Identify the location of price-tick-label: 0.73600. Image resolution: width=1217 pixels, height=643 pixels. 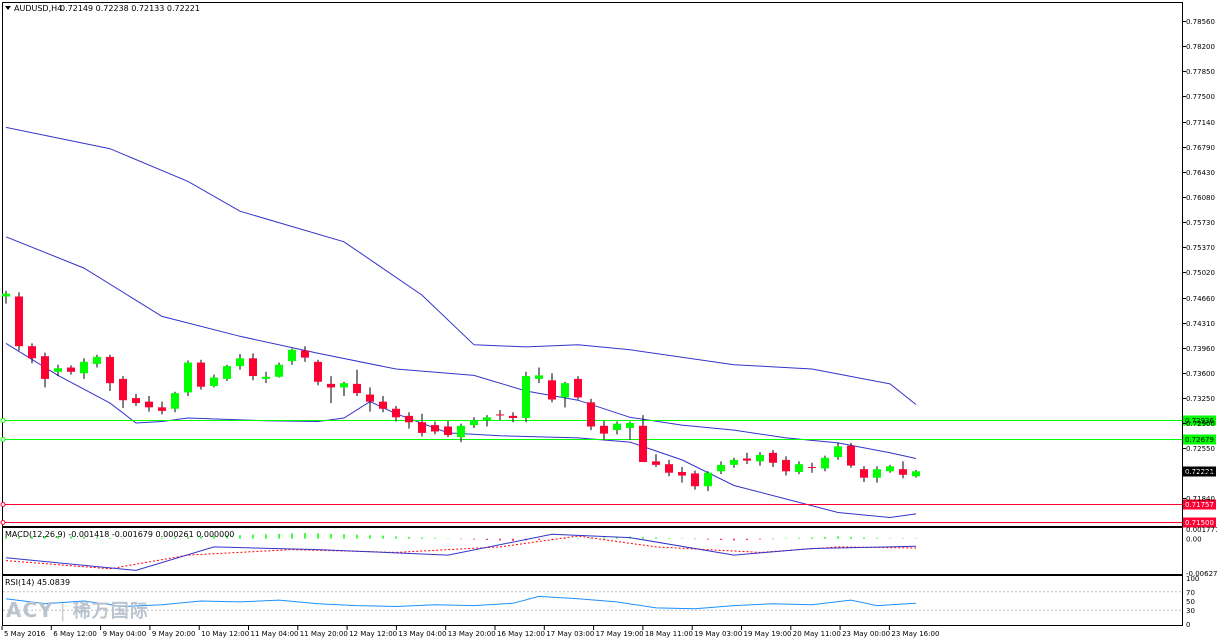
(1200, 374).